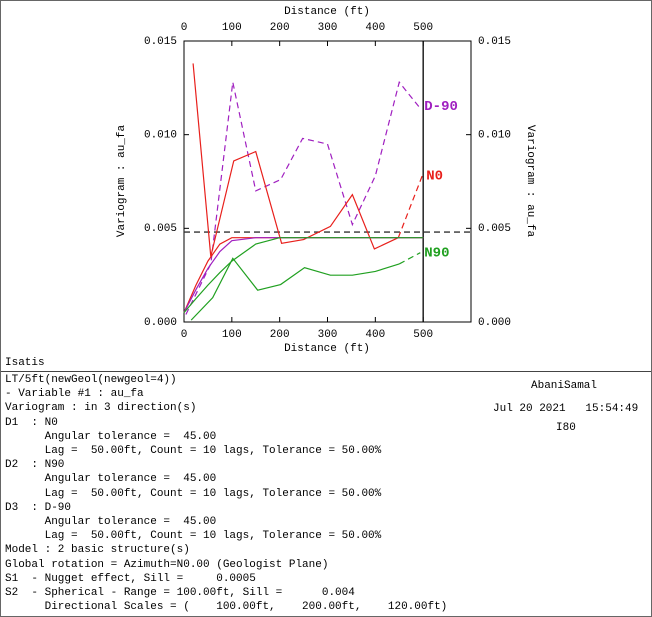 The height and width of the screenshot is (617, 652). I want to click on x-axis-title-top: Distance (ft), so click(327, 12).